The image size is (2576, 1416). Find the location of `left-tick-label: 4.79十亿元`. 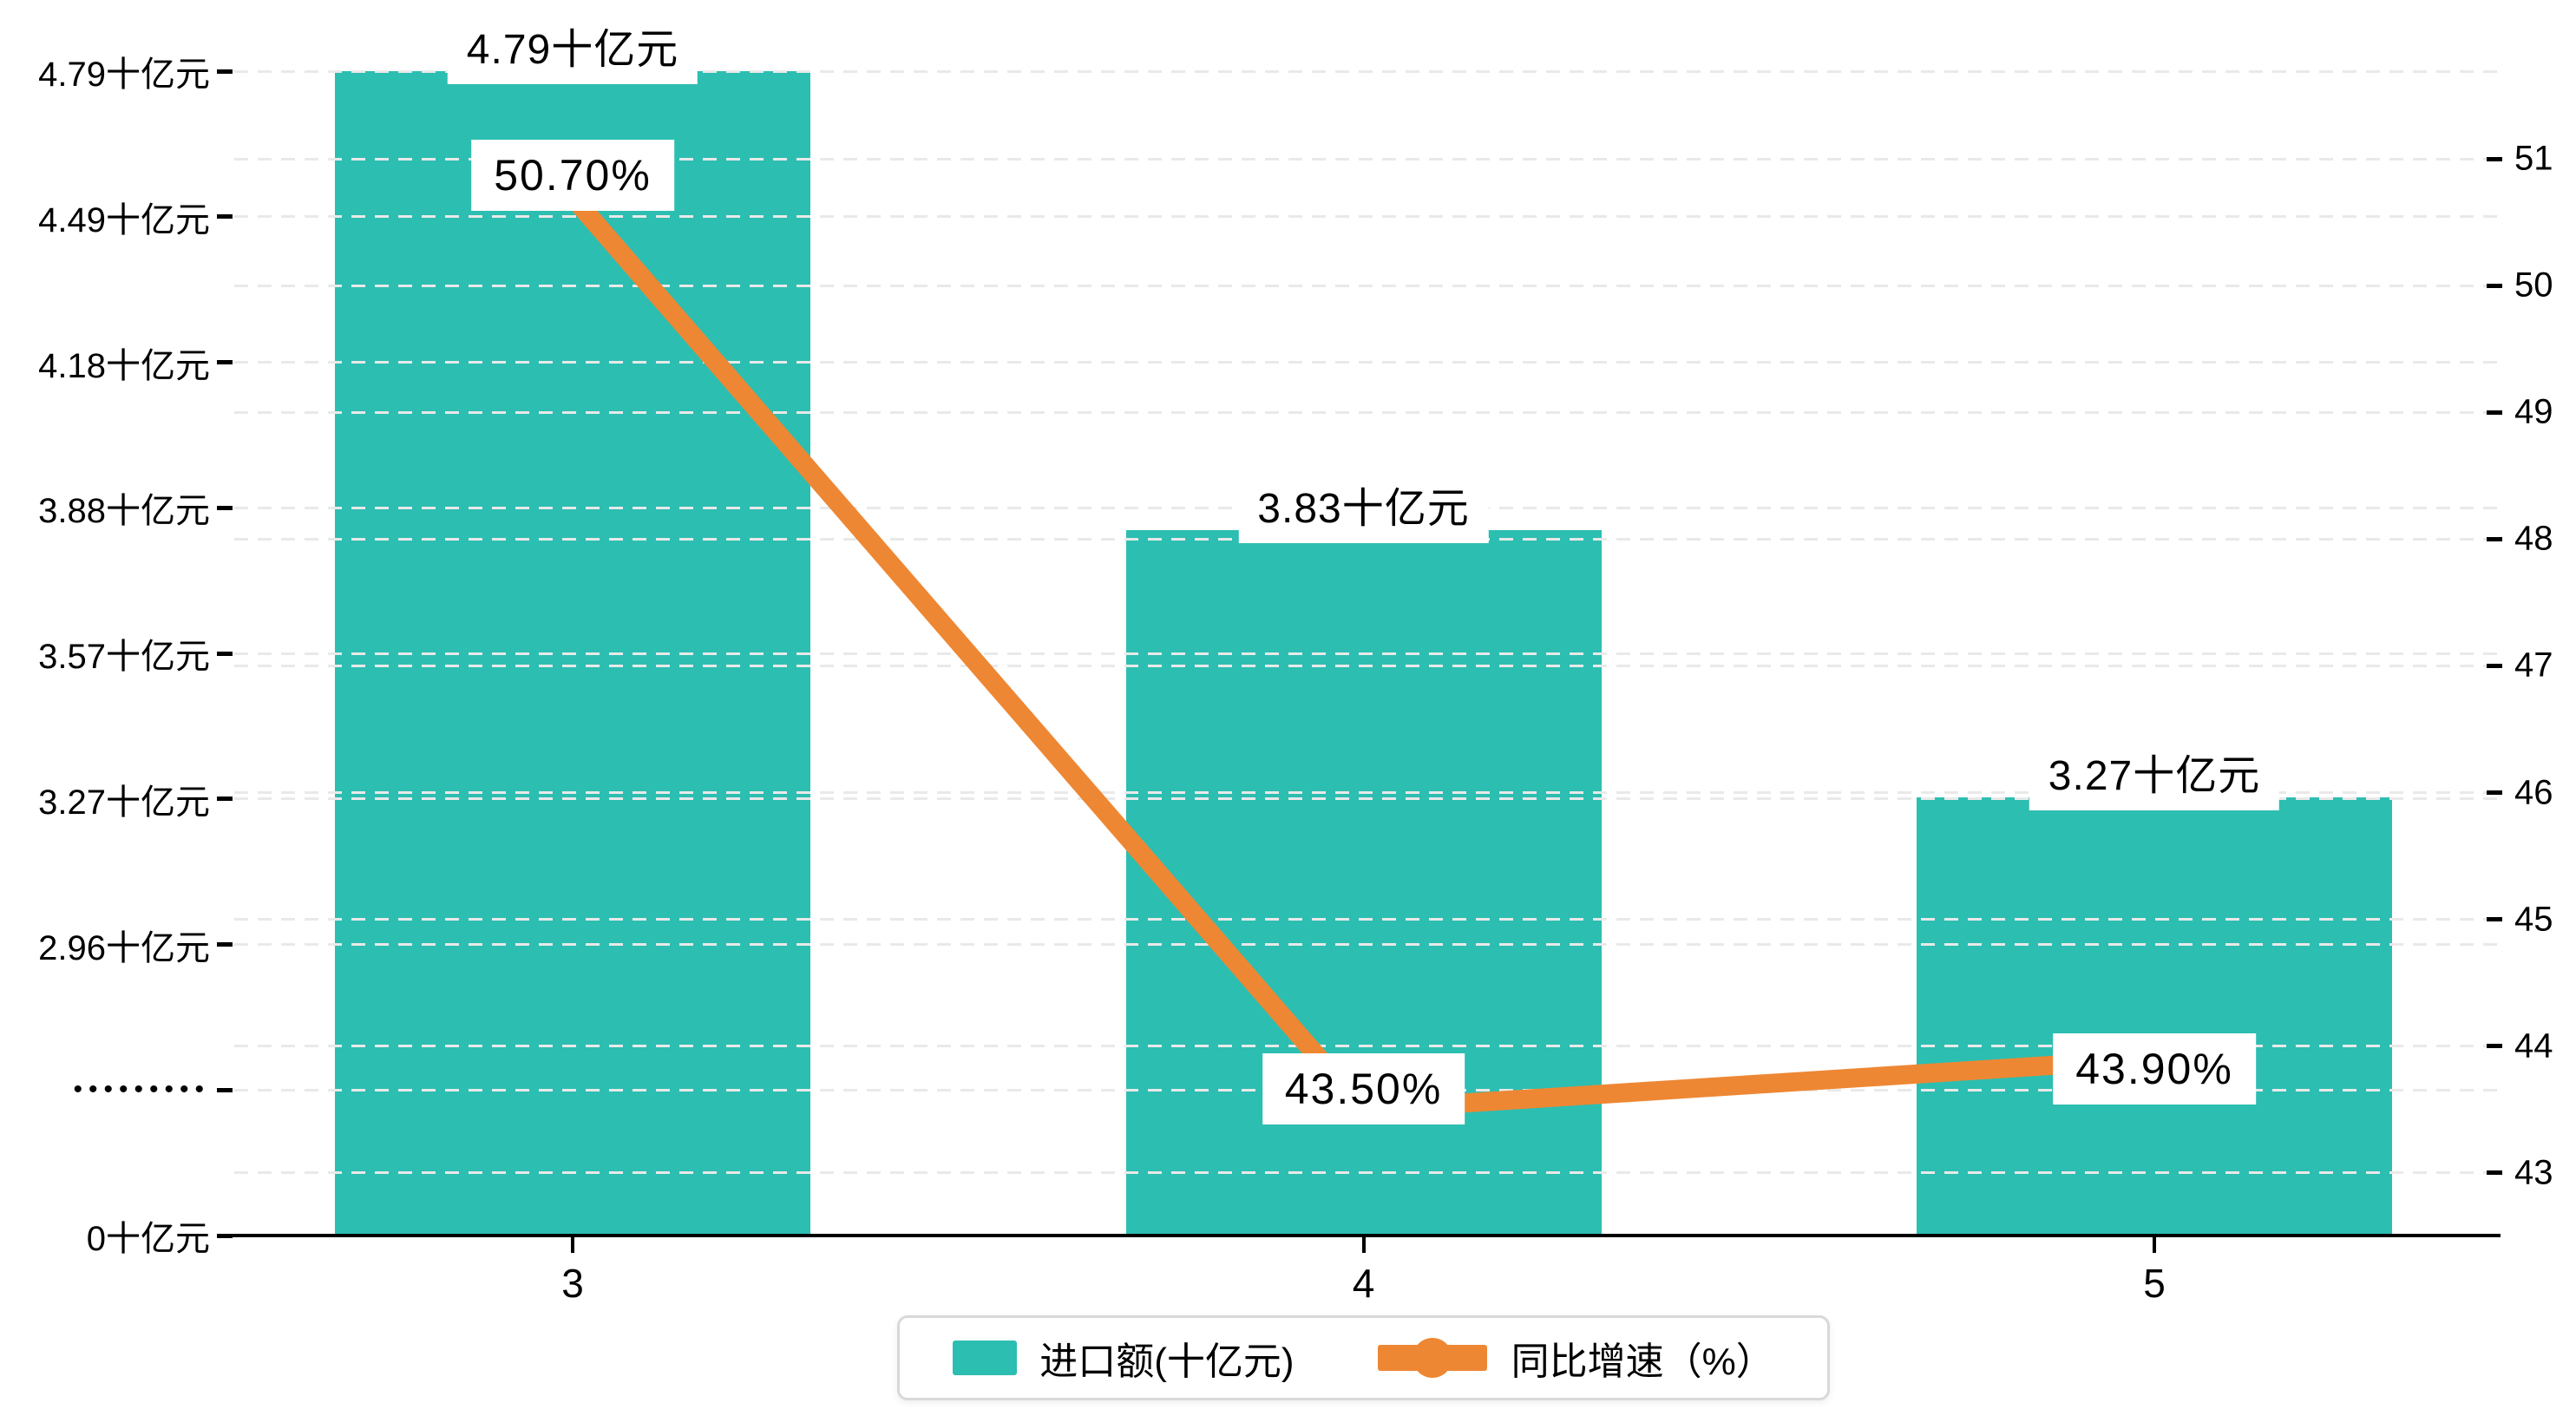

left-tick-label: 4.79十亿元 is located at coordinates (124, 75).